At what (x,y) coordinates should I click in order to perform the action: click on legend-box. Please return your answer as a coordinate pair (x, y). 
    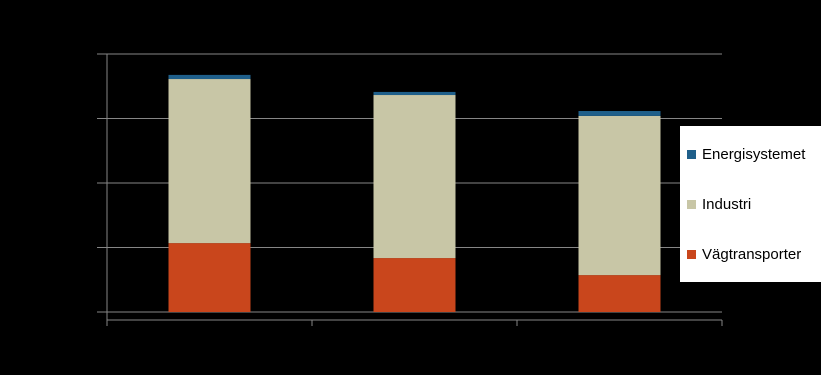
    Looking at the image, I should click on (750, 204).